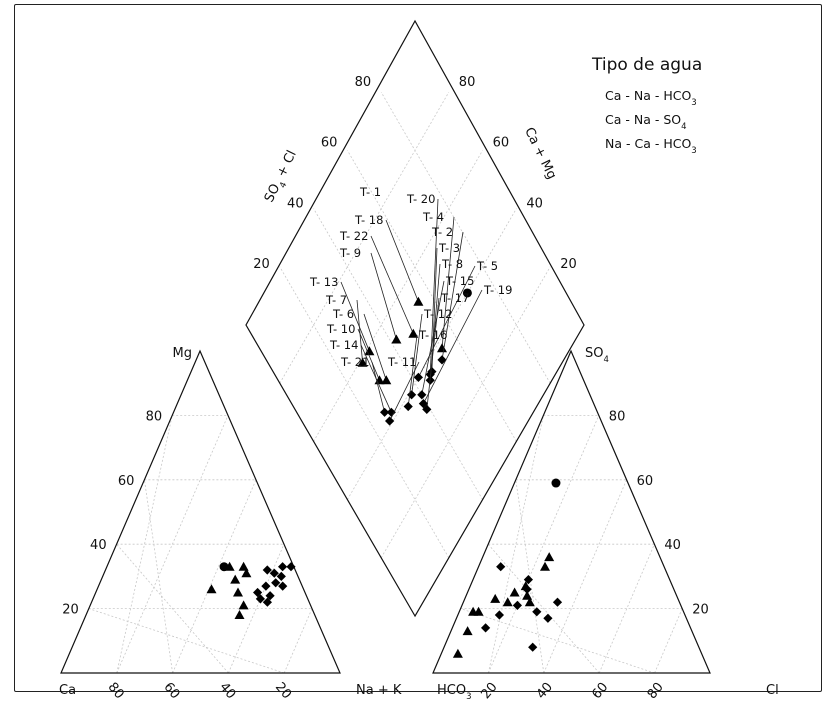 Image resolution: width=828 pixels, height=701 pixels. Describe the element at coordinates (646, 122) in the screenshot. I see `legend-item-label: Ca - Na - SO4` at that location.